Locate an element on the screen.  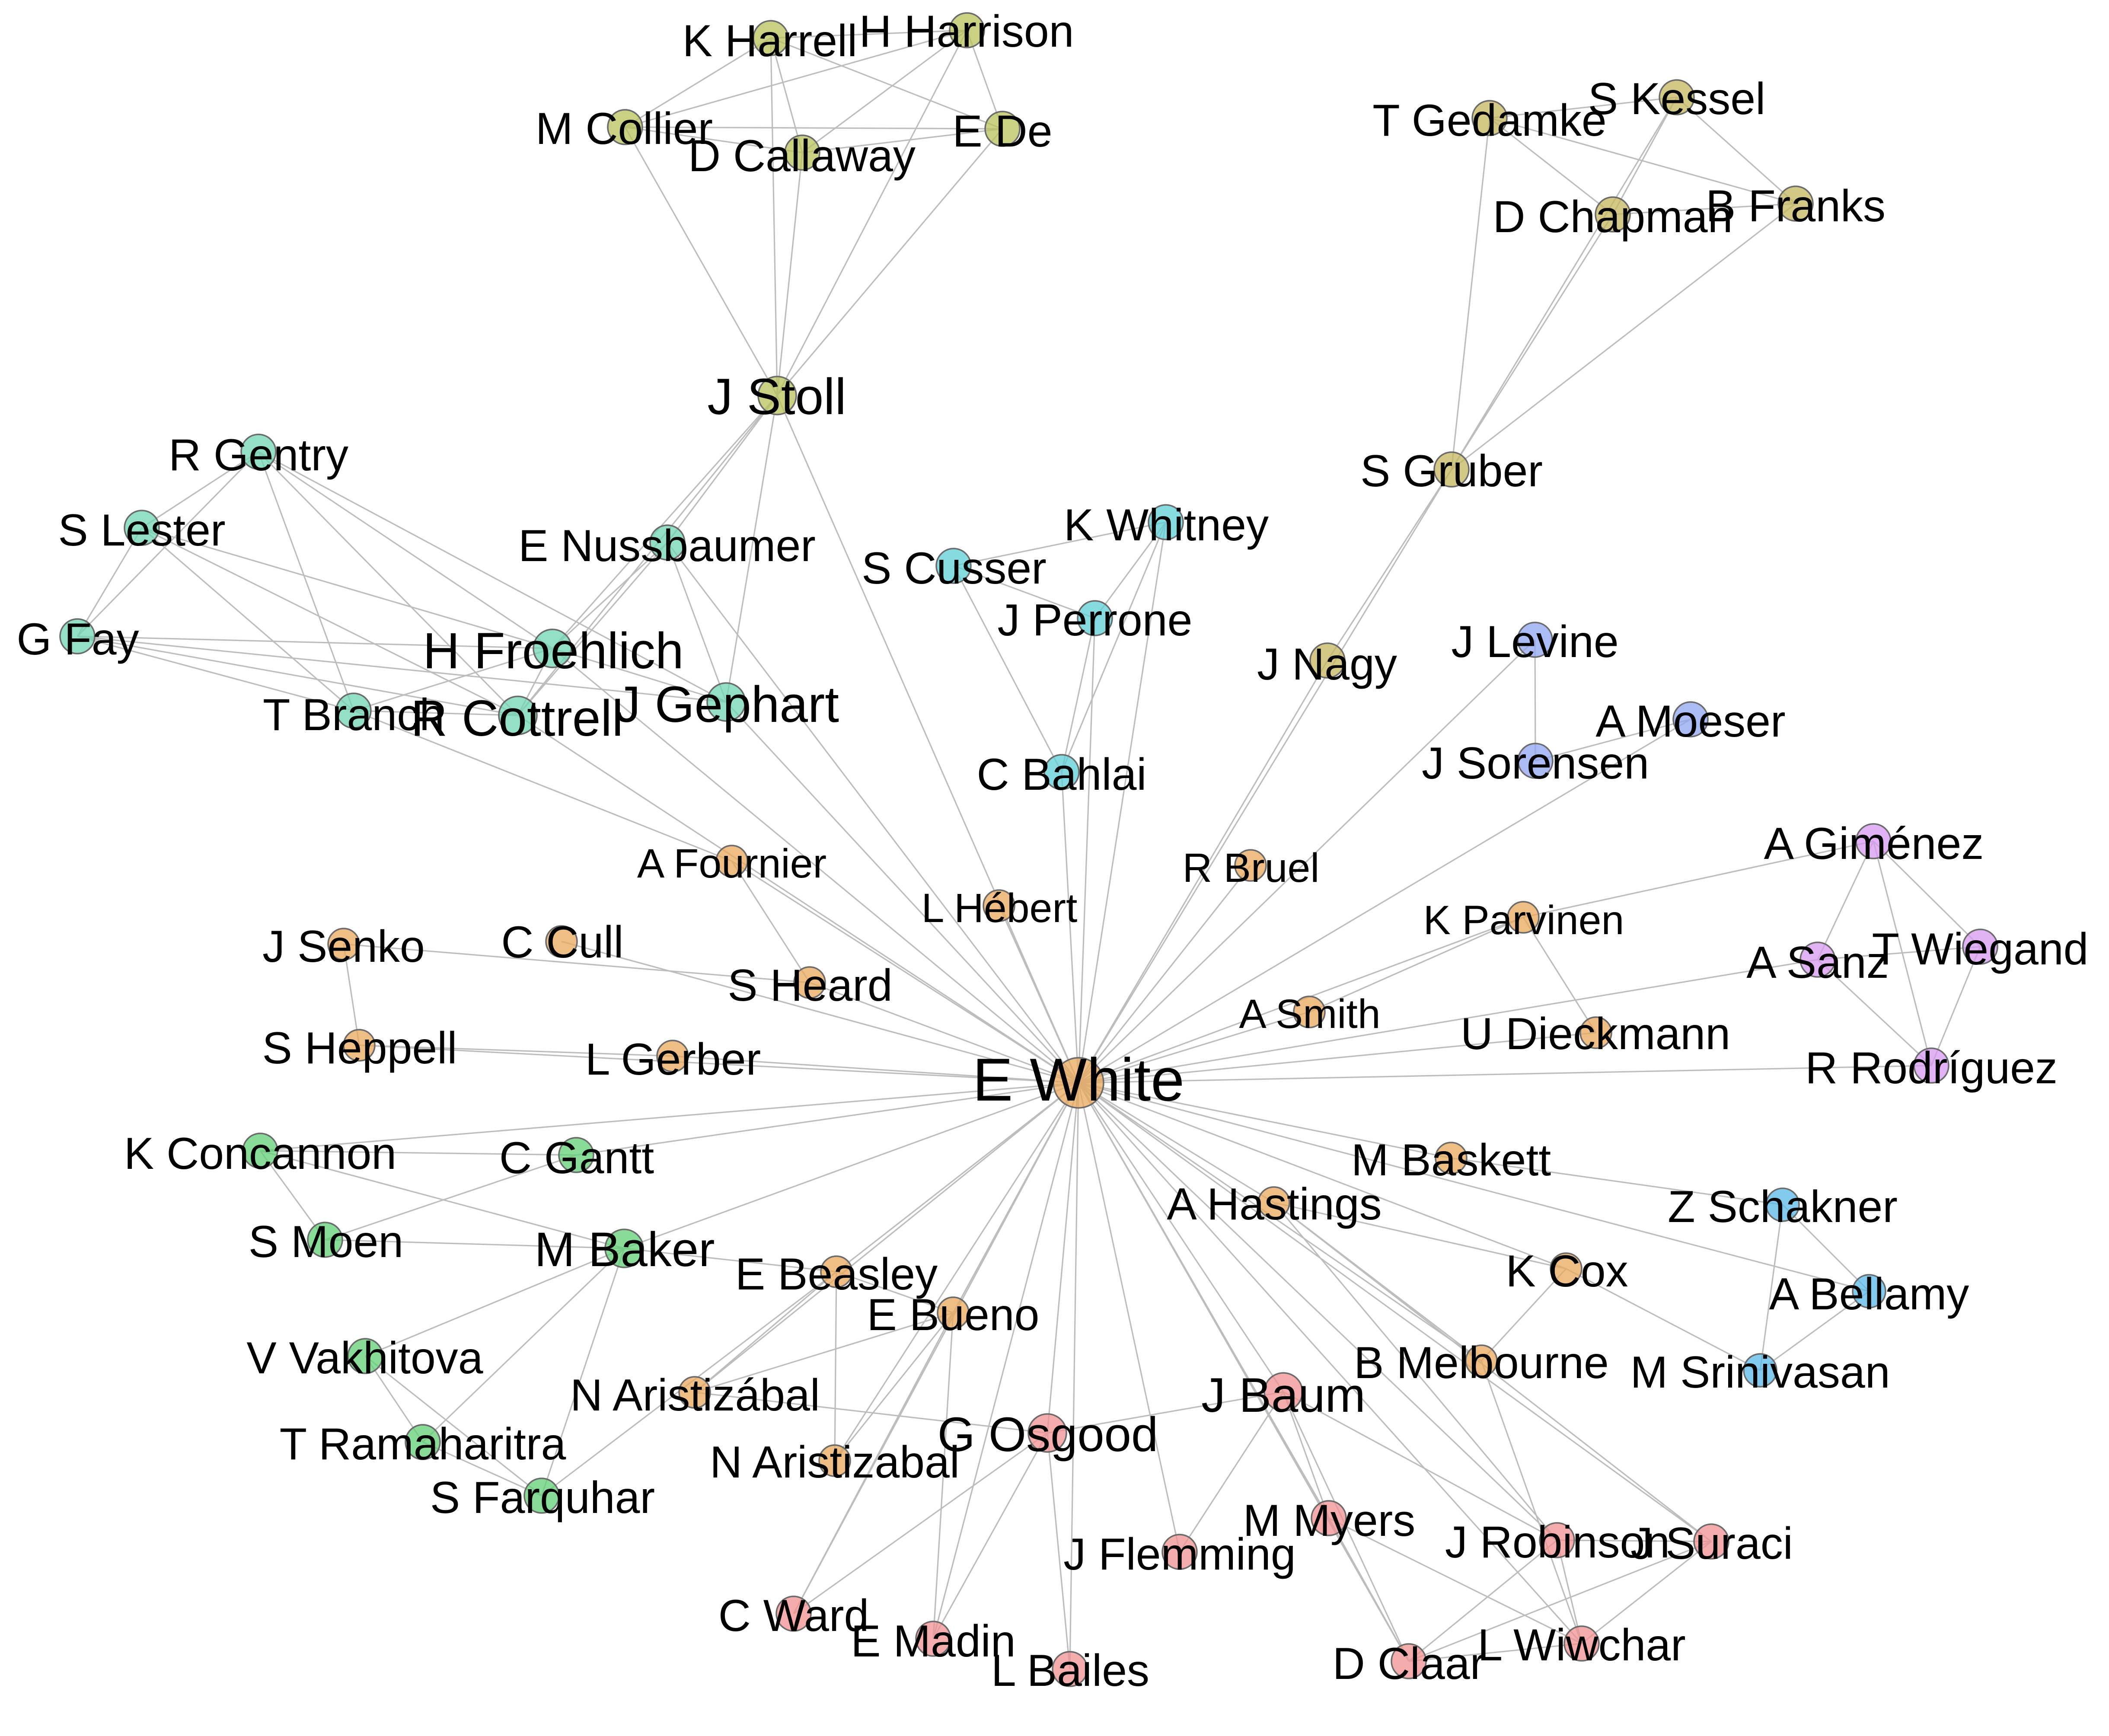
node-hfroehlich is located at coordinates (552, 648).